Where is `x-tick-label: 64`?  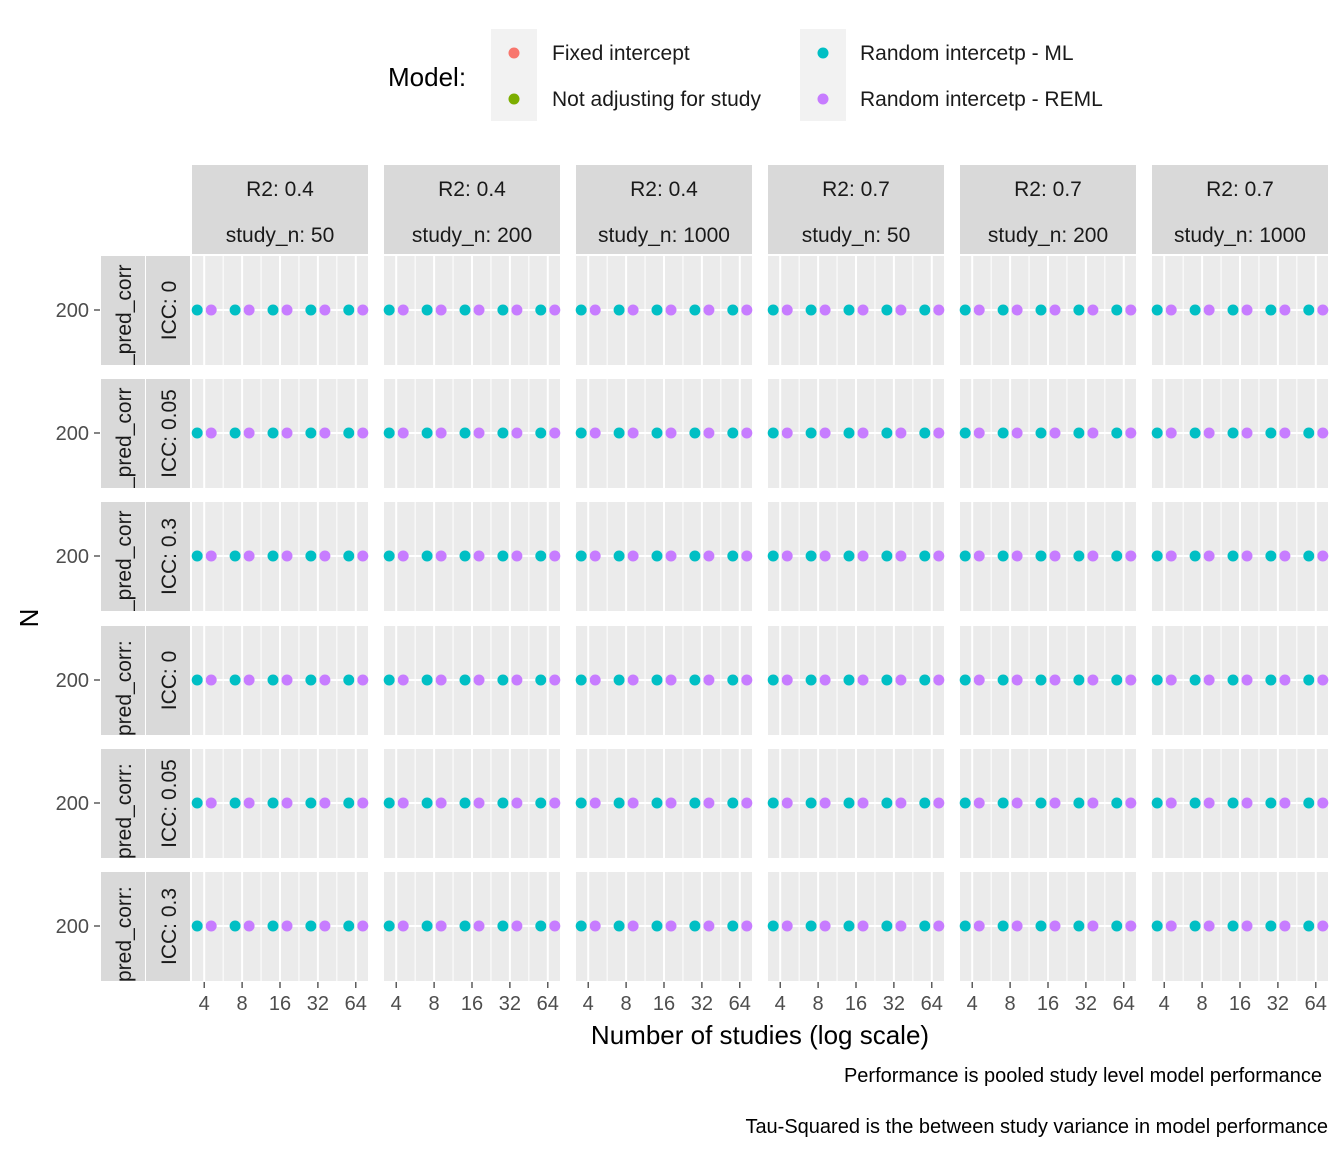
x-tick-label: 64 is located at coordinates (740, 1004).